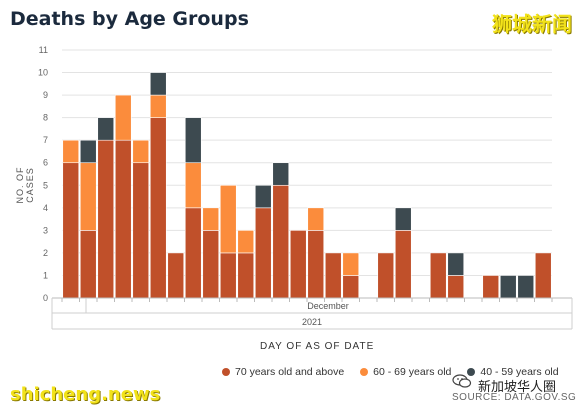 The image size is (580, 410). I want to click on x-group-label-year: 2021, so click(312, 322).